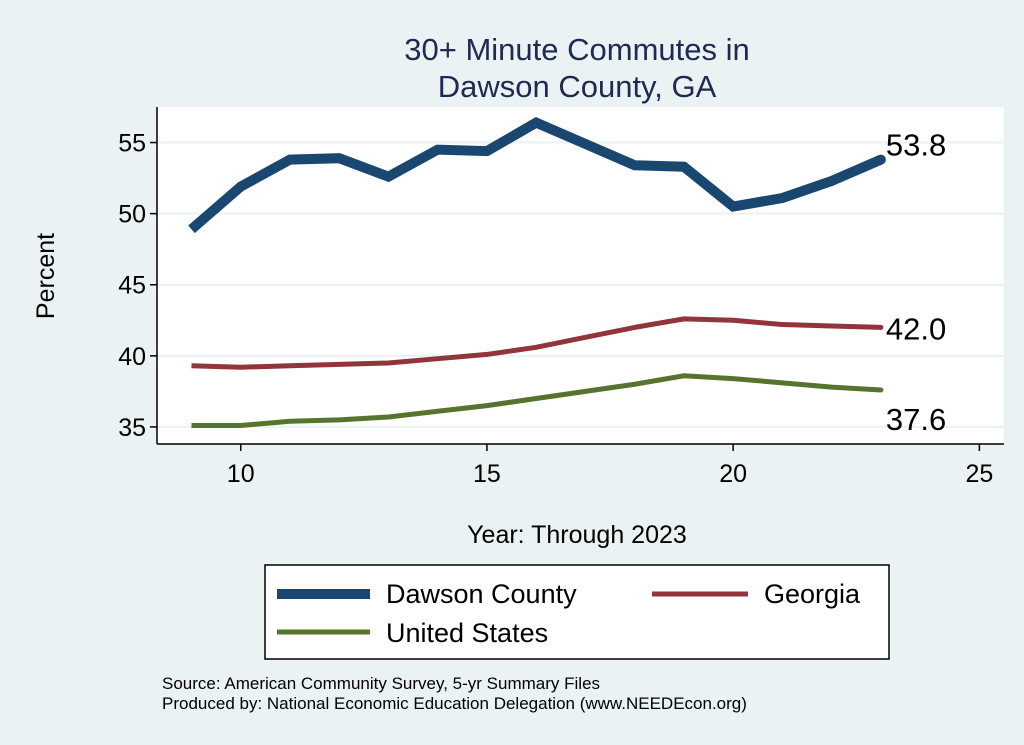 Image resolution: width=1024 pixels, height=745 pixels. What do you see at coordinates (536, 401) in the screenshot?
I see `series-line-united-states` at bounding box center [536, 401].